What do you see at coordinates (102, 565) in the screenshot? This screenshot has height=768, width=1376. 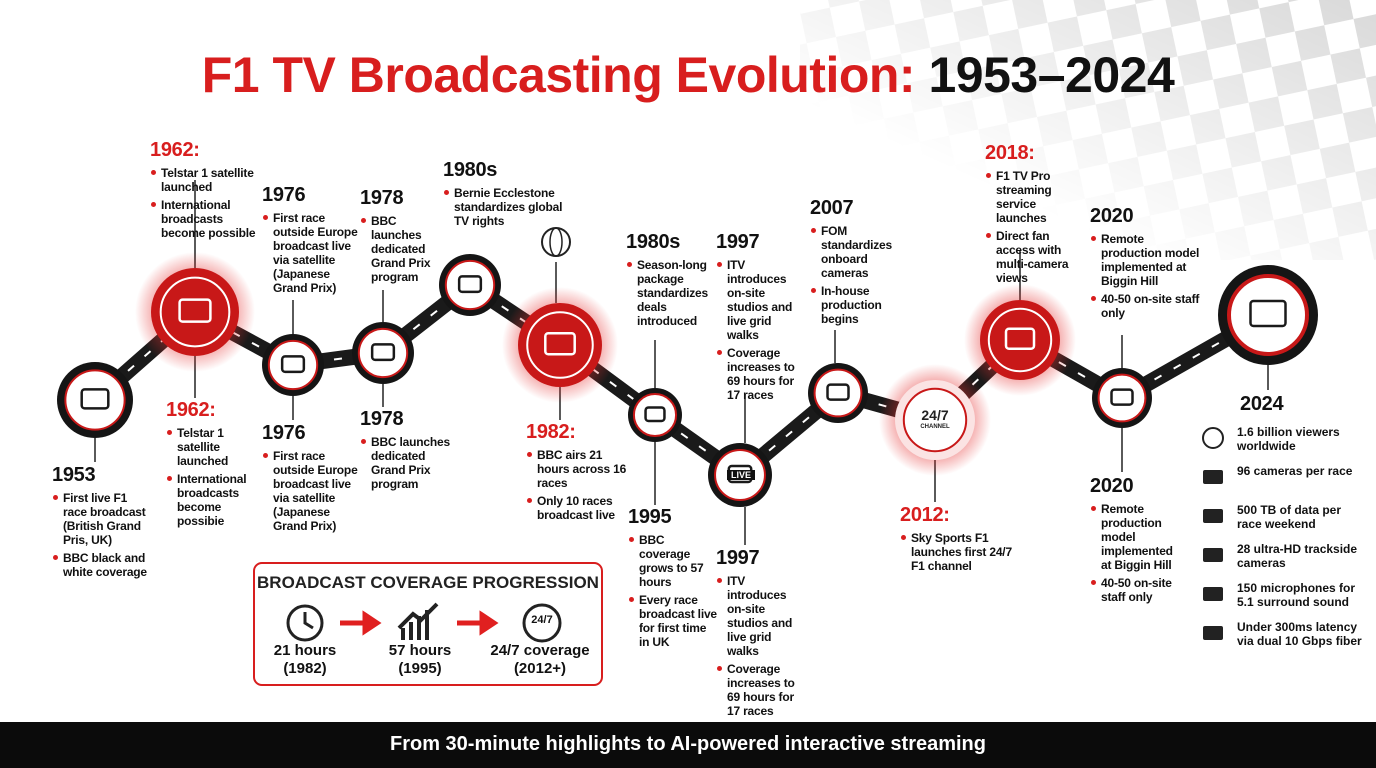 I see `event-item: BBC black and white coverage` at bounding box center [102, 565].